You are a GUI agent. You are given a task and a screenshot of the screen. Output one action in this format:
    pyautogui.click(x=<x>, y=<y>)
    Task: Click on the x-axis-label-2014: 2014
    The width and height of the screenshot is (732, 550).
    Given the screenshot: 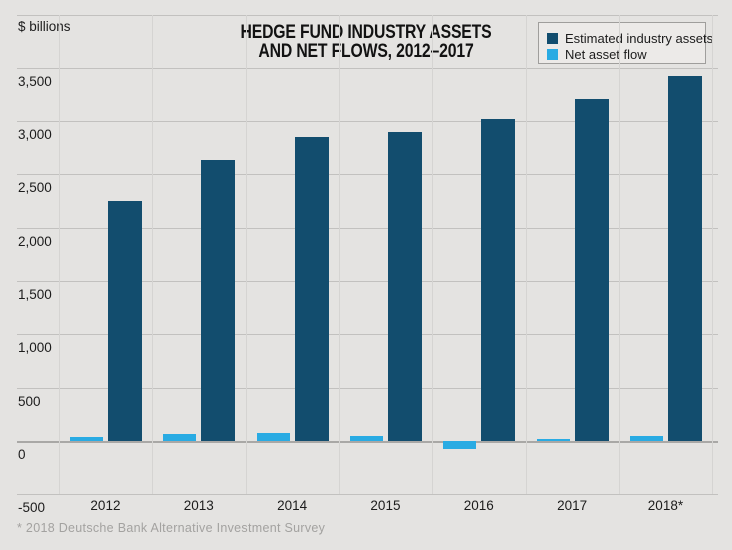 What is the action you would take?
    pyautogui.click(x=292, y=505)
    